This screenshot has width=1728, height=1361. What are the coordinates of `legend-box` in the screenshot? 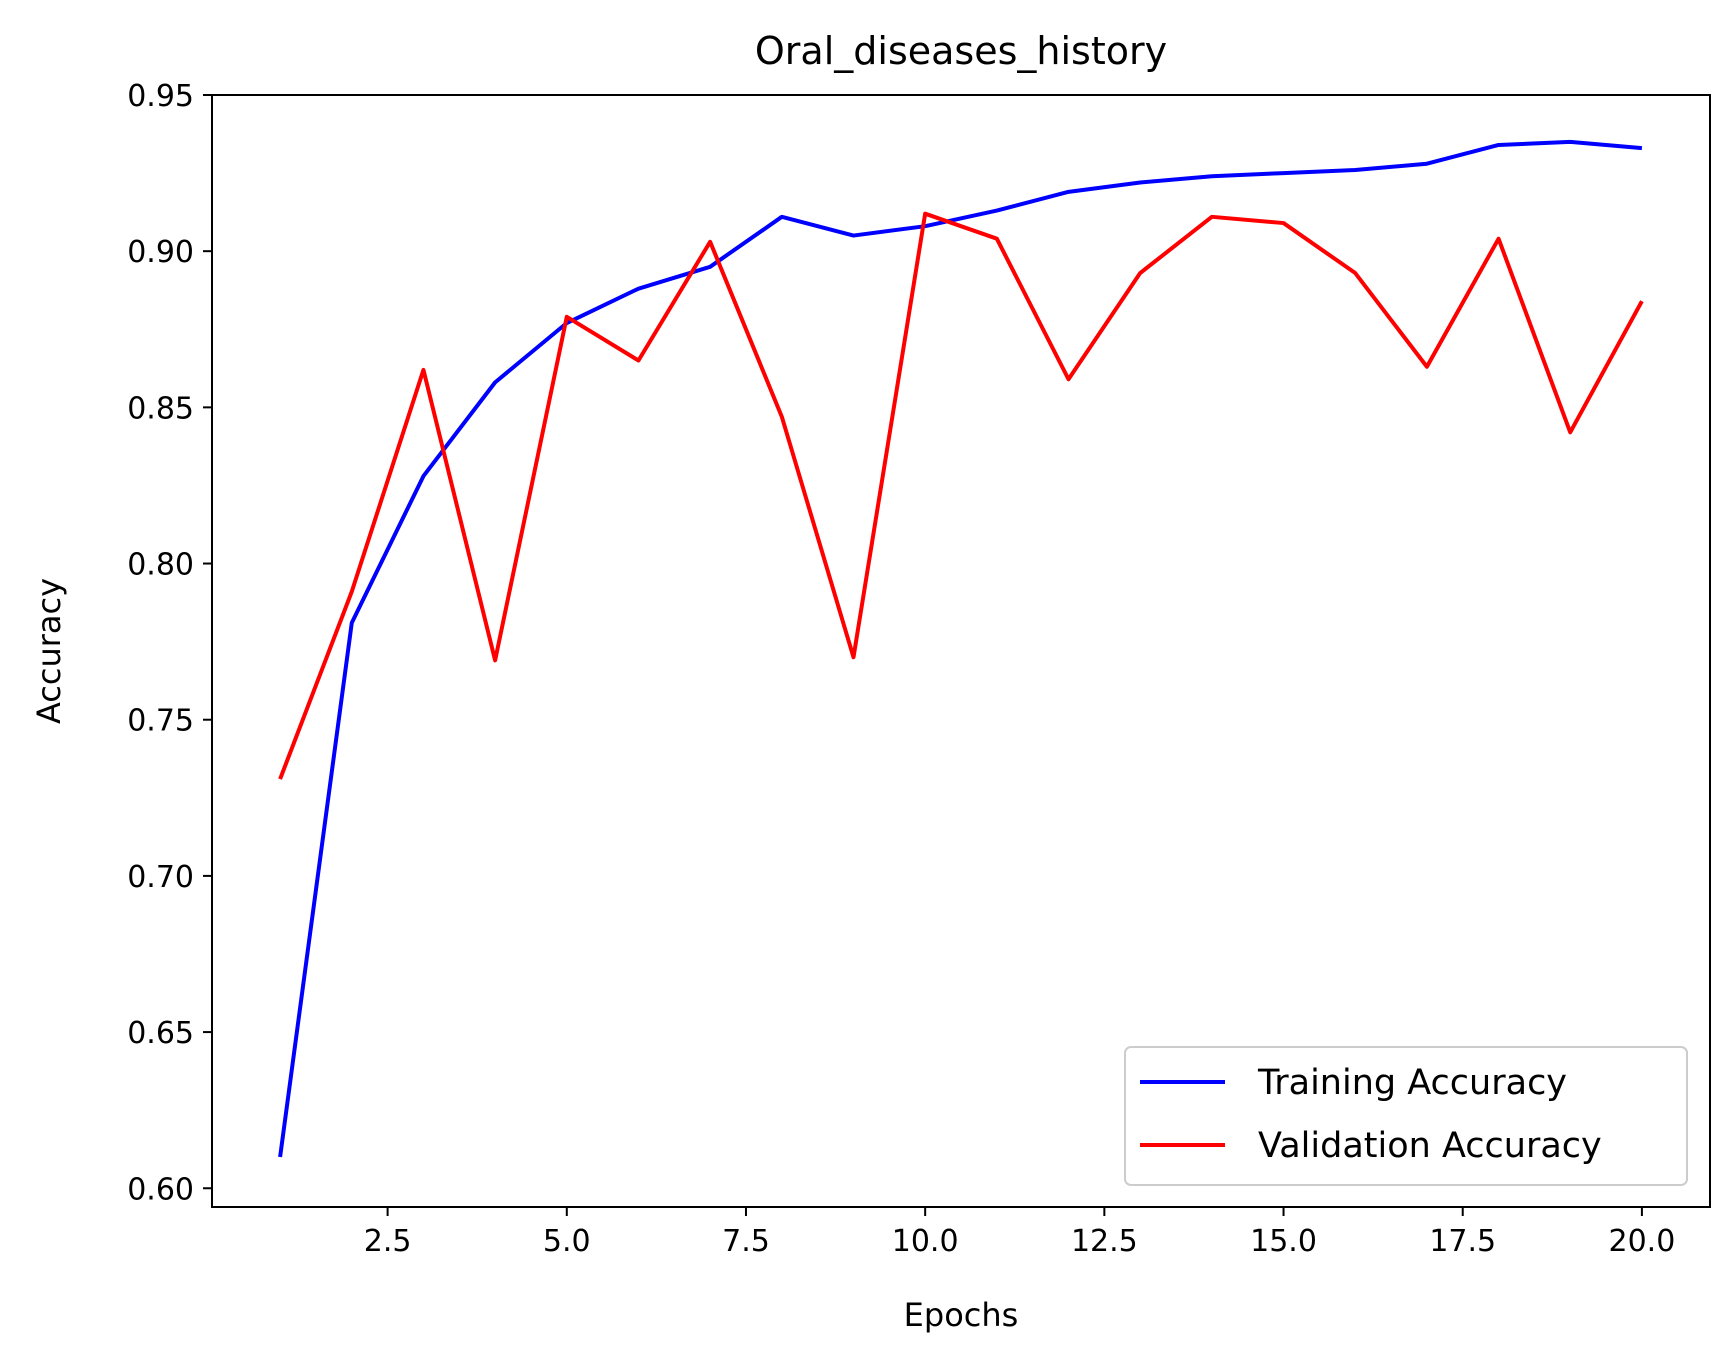 It's located at (1406, 1116).